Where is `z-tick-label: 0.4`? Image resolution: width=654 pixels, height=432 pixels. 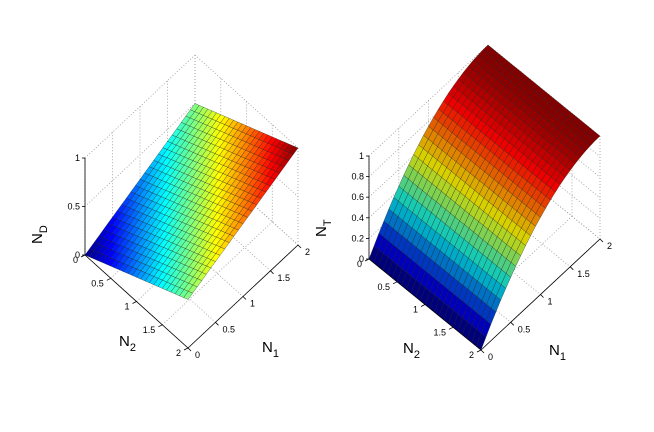 z-tick-label: 0.4 is located at coordinates (357, 218).